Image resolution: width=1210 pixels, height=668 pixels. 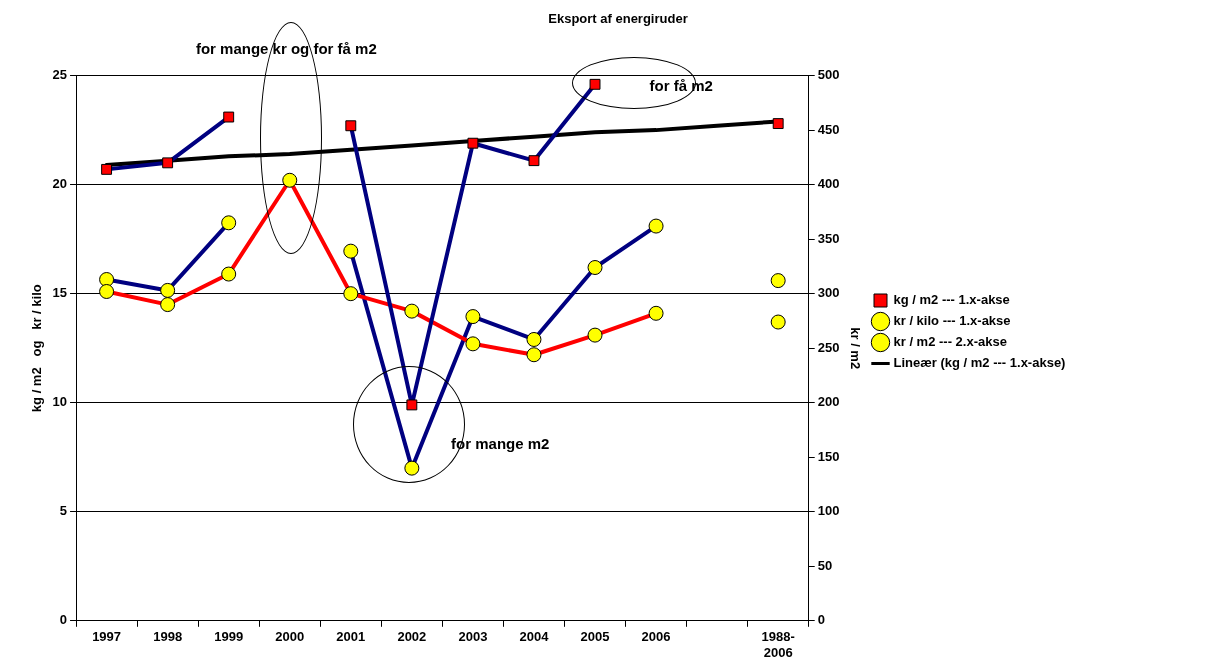 I want to click on x-tick-label: 2002, so click(x=412, y=637).